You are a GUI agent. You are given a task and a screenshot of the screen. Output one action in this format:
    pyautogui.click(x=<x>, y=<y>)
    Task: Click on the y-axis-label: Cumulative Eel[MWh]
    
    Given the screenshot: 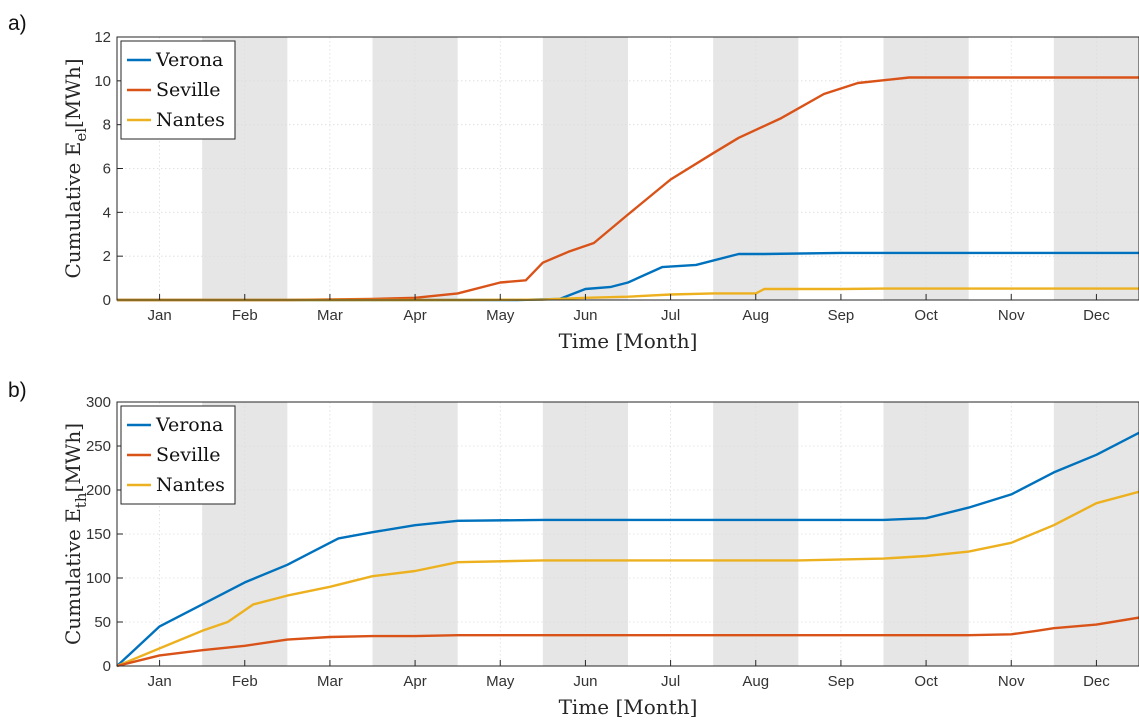 What is the action you would take?
    pyautogui.click(x=75, y=168)
    